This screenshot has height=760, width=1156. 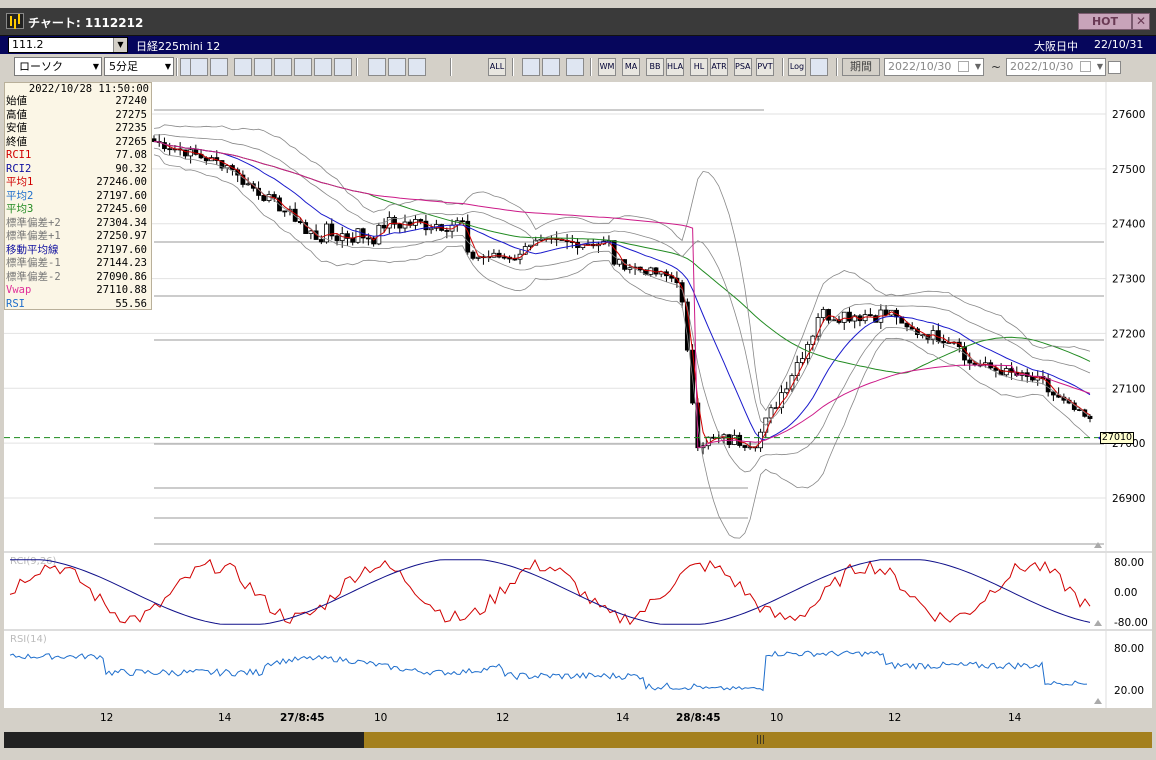 I want to click on symbol-select: 111.2 ▼, so click(x=68, y=45).